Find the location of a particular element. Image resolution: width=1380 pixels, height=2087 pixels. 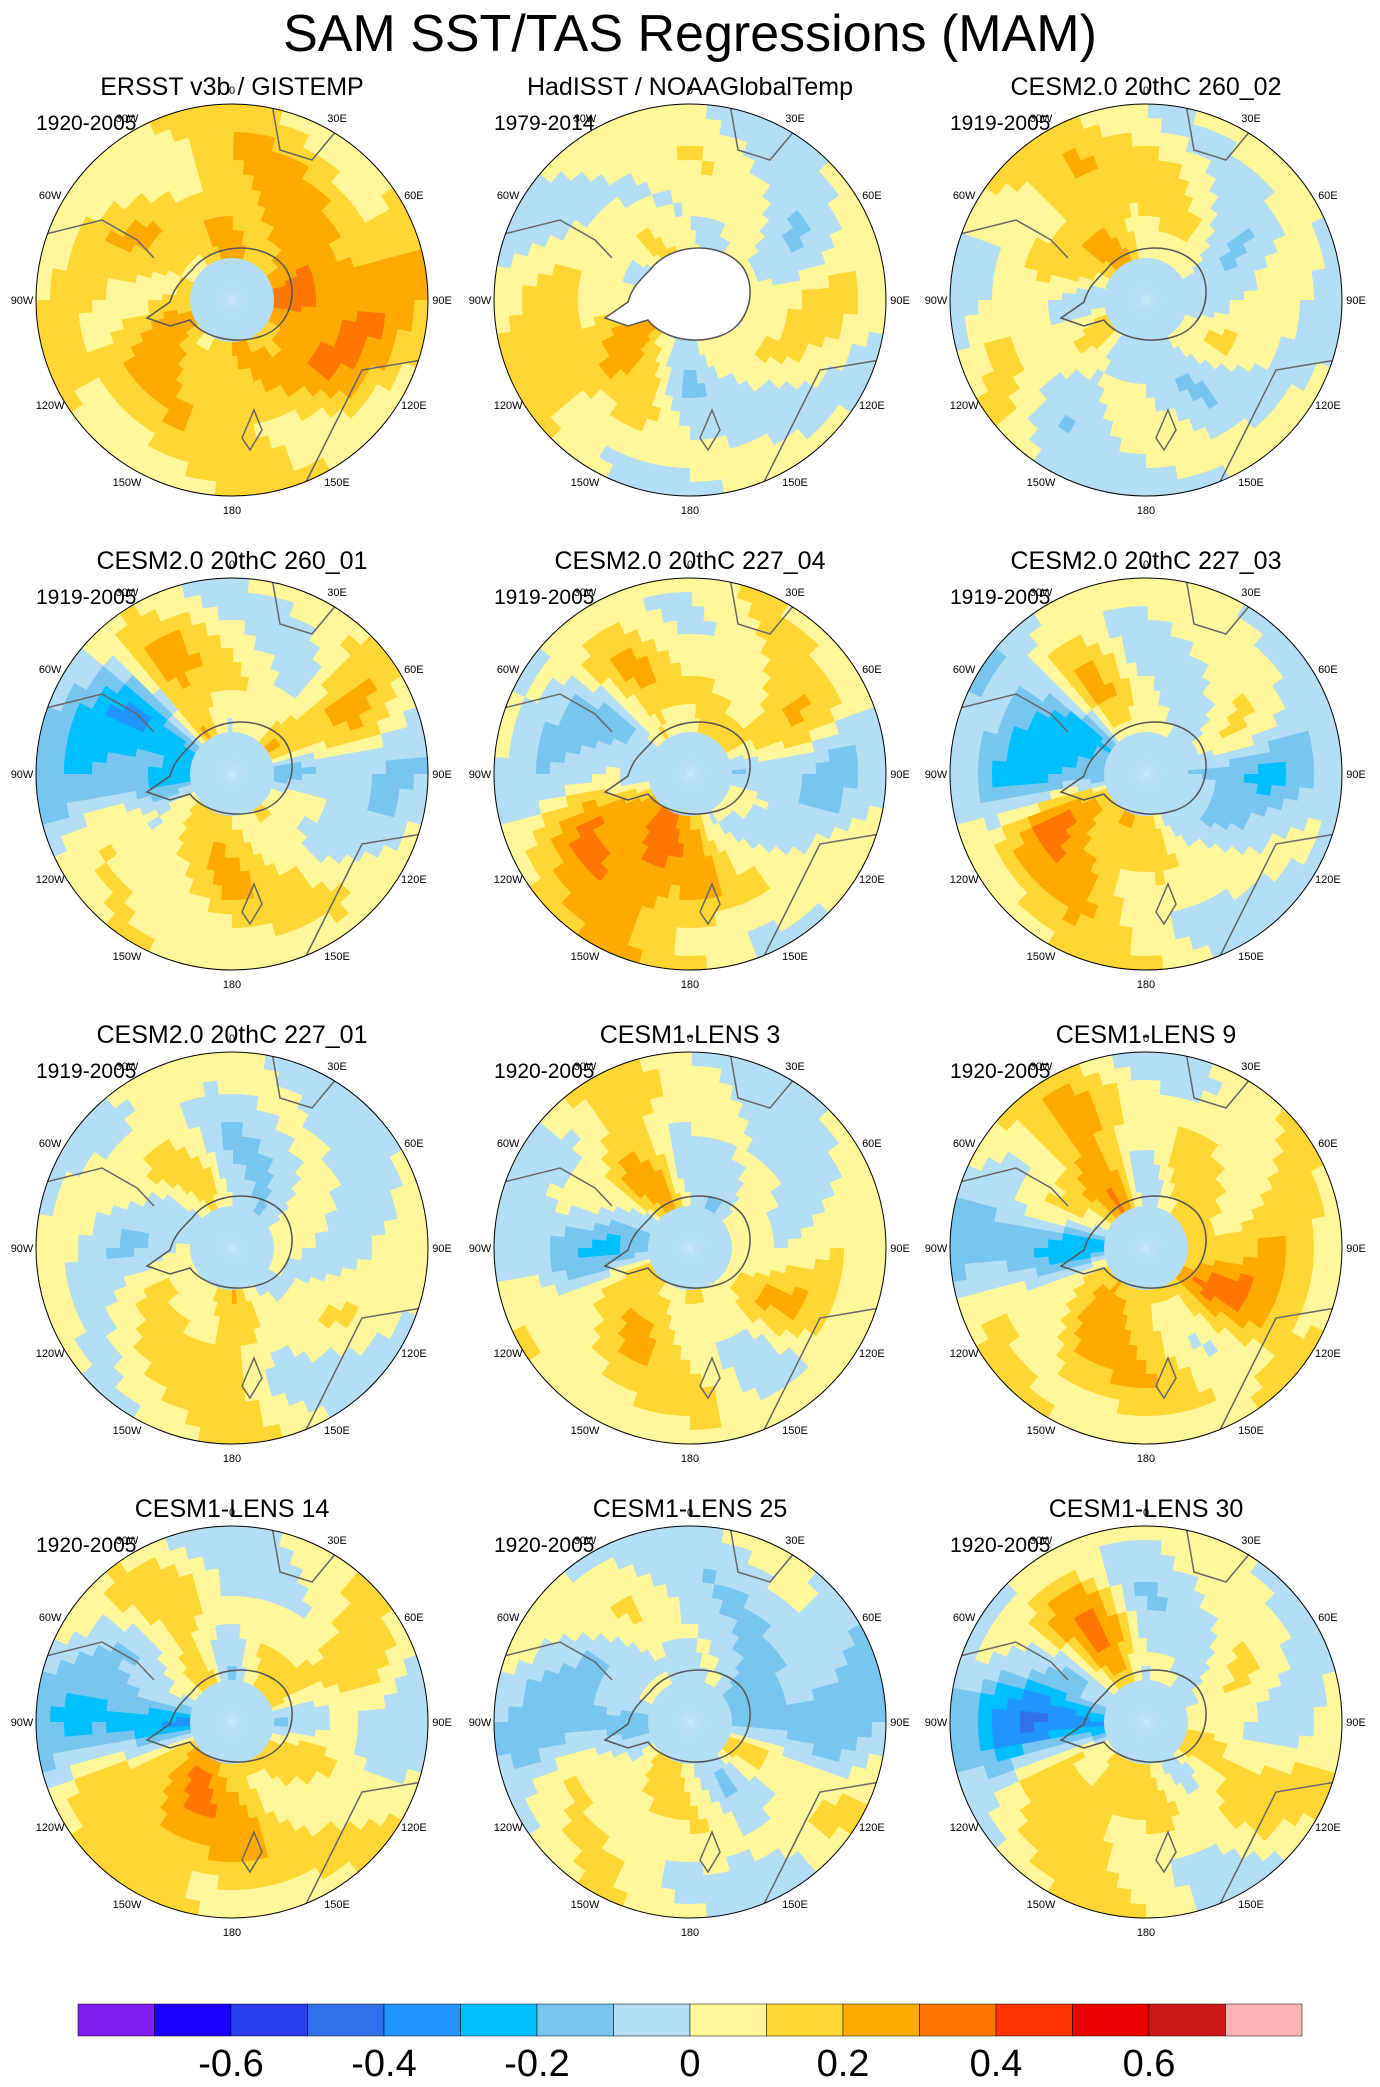

polar-map-7: 0 30E 60E 90E 120E 150E 180 150W 120W 90W 60W 30W is located at coordinates (231, 1249).